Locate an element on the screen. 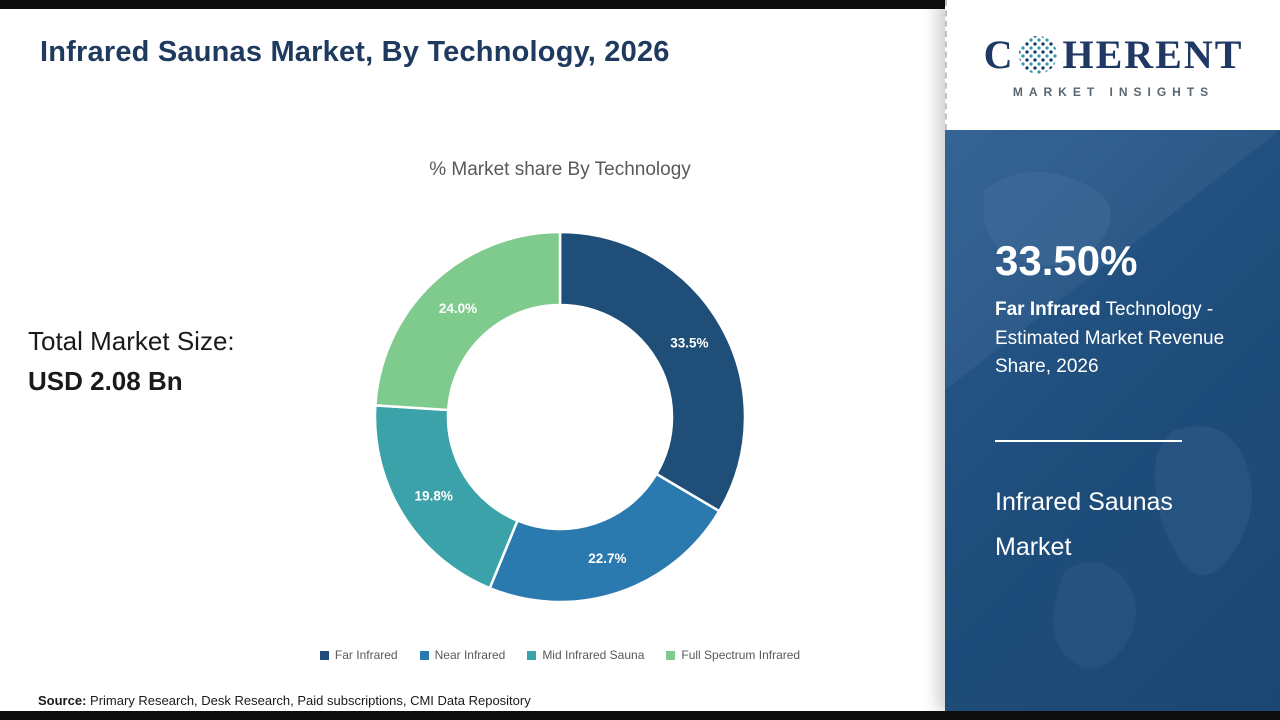 This screenshot has height=720, width=1280. legend-label: Near Infrared is located at coordinates (470, 655).